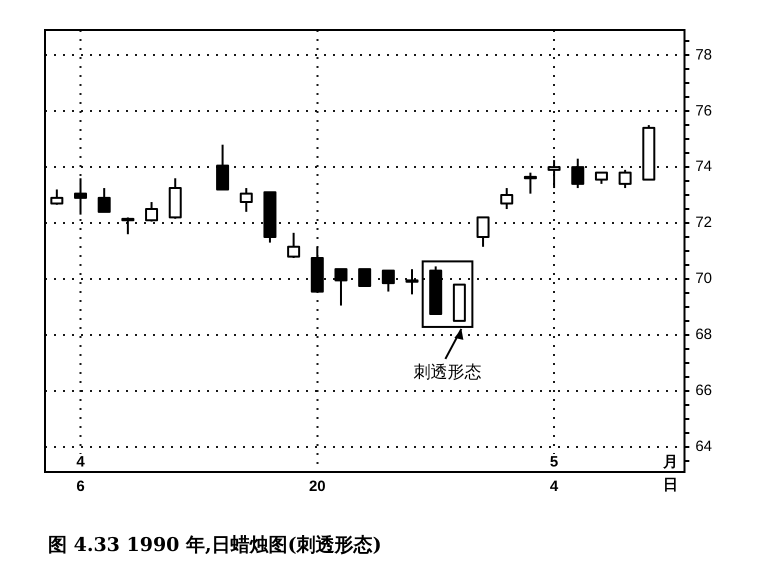 This screenshot has width=758, height=578. What do you see at coordinates (215, 545) in the screenshot?
I see `text: 图 4.33 1990 年,日蜡烛图(刺透形态)` at bounding box center [215, 545].